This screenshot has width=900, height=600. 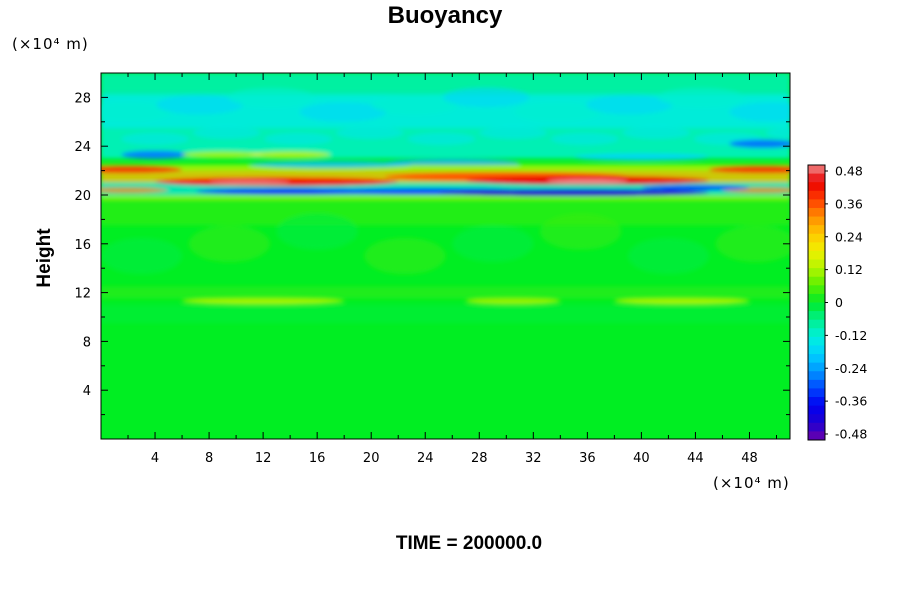 What do you see at coordinates (82, 245) in the screenshot?
I see `y-tick-label: 16` at bounding box center [82, 245].